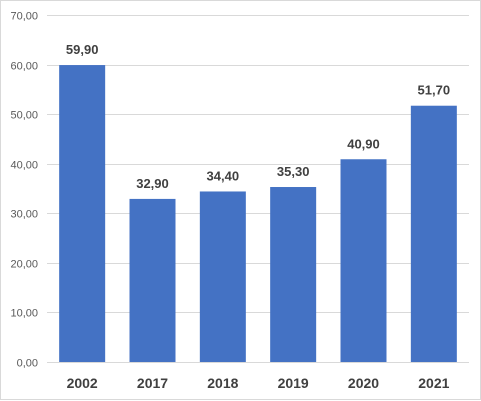  I want to click on data-label: 35,30, so click(293, 171).